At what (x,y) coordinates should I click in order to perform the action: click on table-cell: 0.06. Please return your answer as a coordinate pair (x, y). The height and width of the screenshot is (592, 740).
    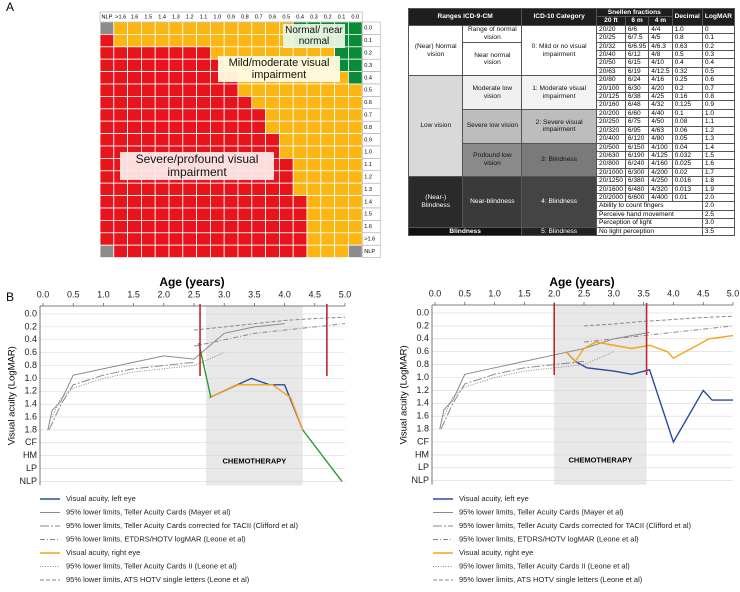
    Looking at the image, I should click on (687, 130).